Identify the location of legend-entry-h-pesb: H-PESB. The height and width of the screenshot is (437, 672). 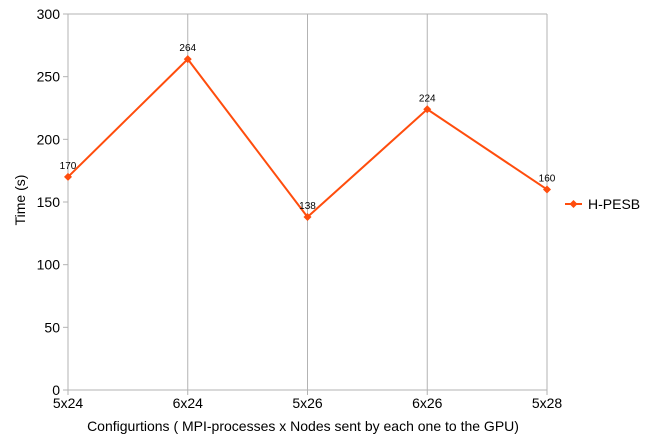
(614, 204).